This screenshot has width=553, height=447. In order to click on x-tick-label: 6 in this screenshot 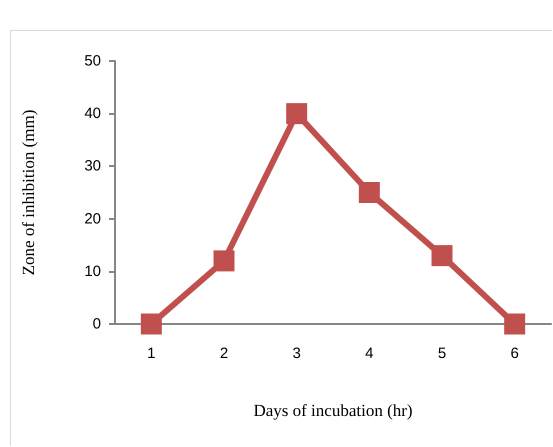, I will do `click(514, 353)`.